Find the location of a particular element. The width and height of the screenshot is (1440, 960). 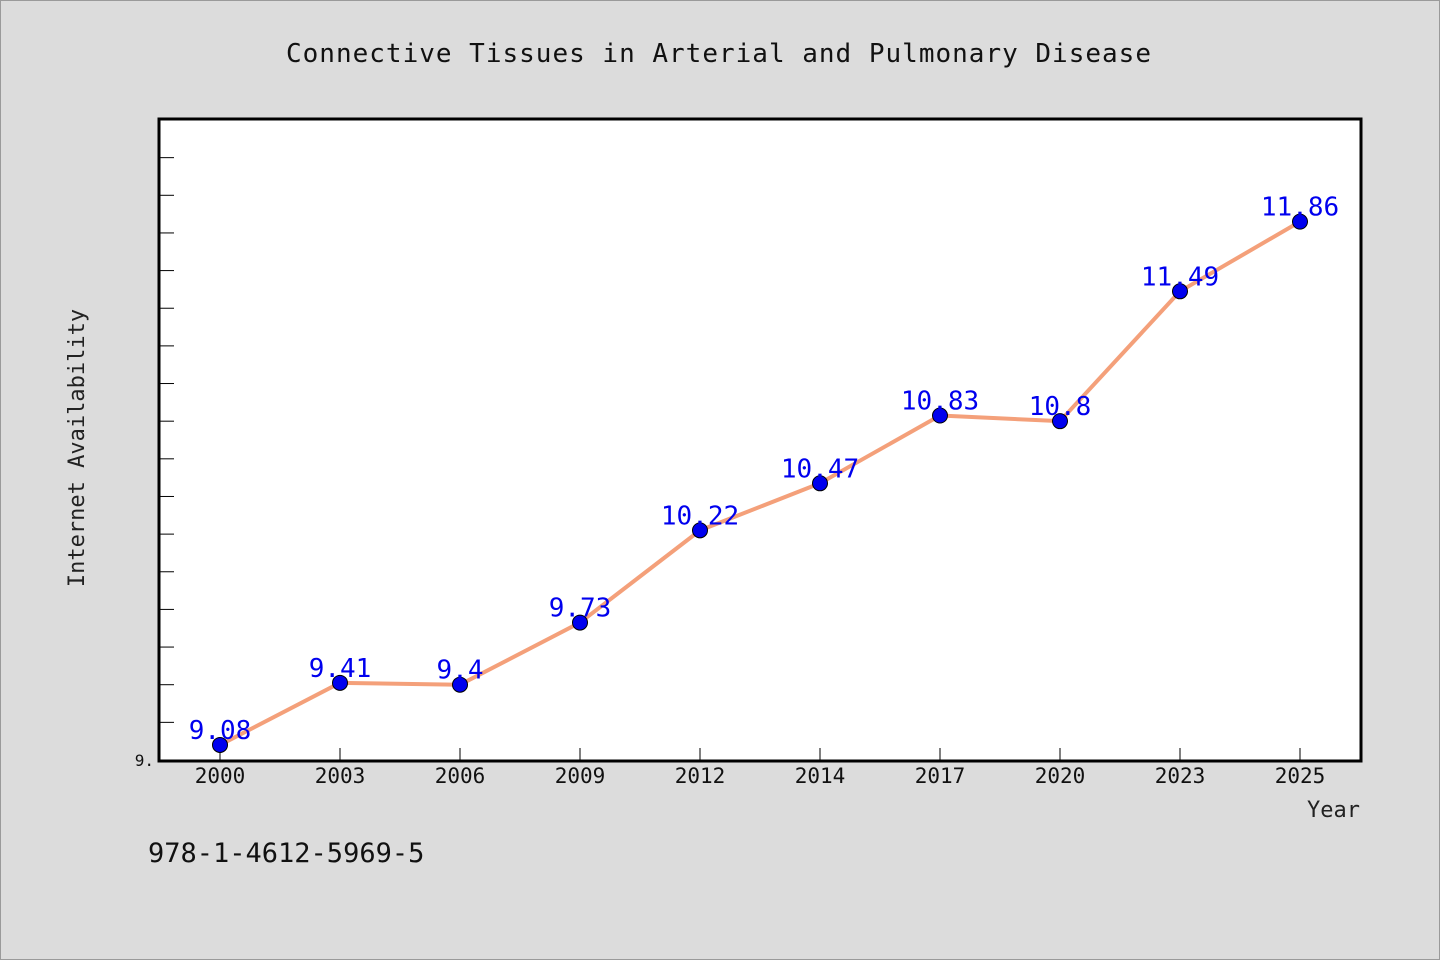

x-tick-label: 2014 is located at coordinates (820, 776).